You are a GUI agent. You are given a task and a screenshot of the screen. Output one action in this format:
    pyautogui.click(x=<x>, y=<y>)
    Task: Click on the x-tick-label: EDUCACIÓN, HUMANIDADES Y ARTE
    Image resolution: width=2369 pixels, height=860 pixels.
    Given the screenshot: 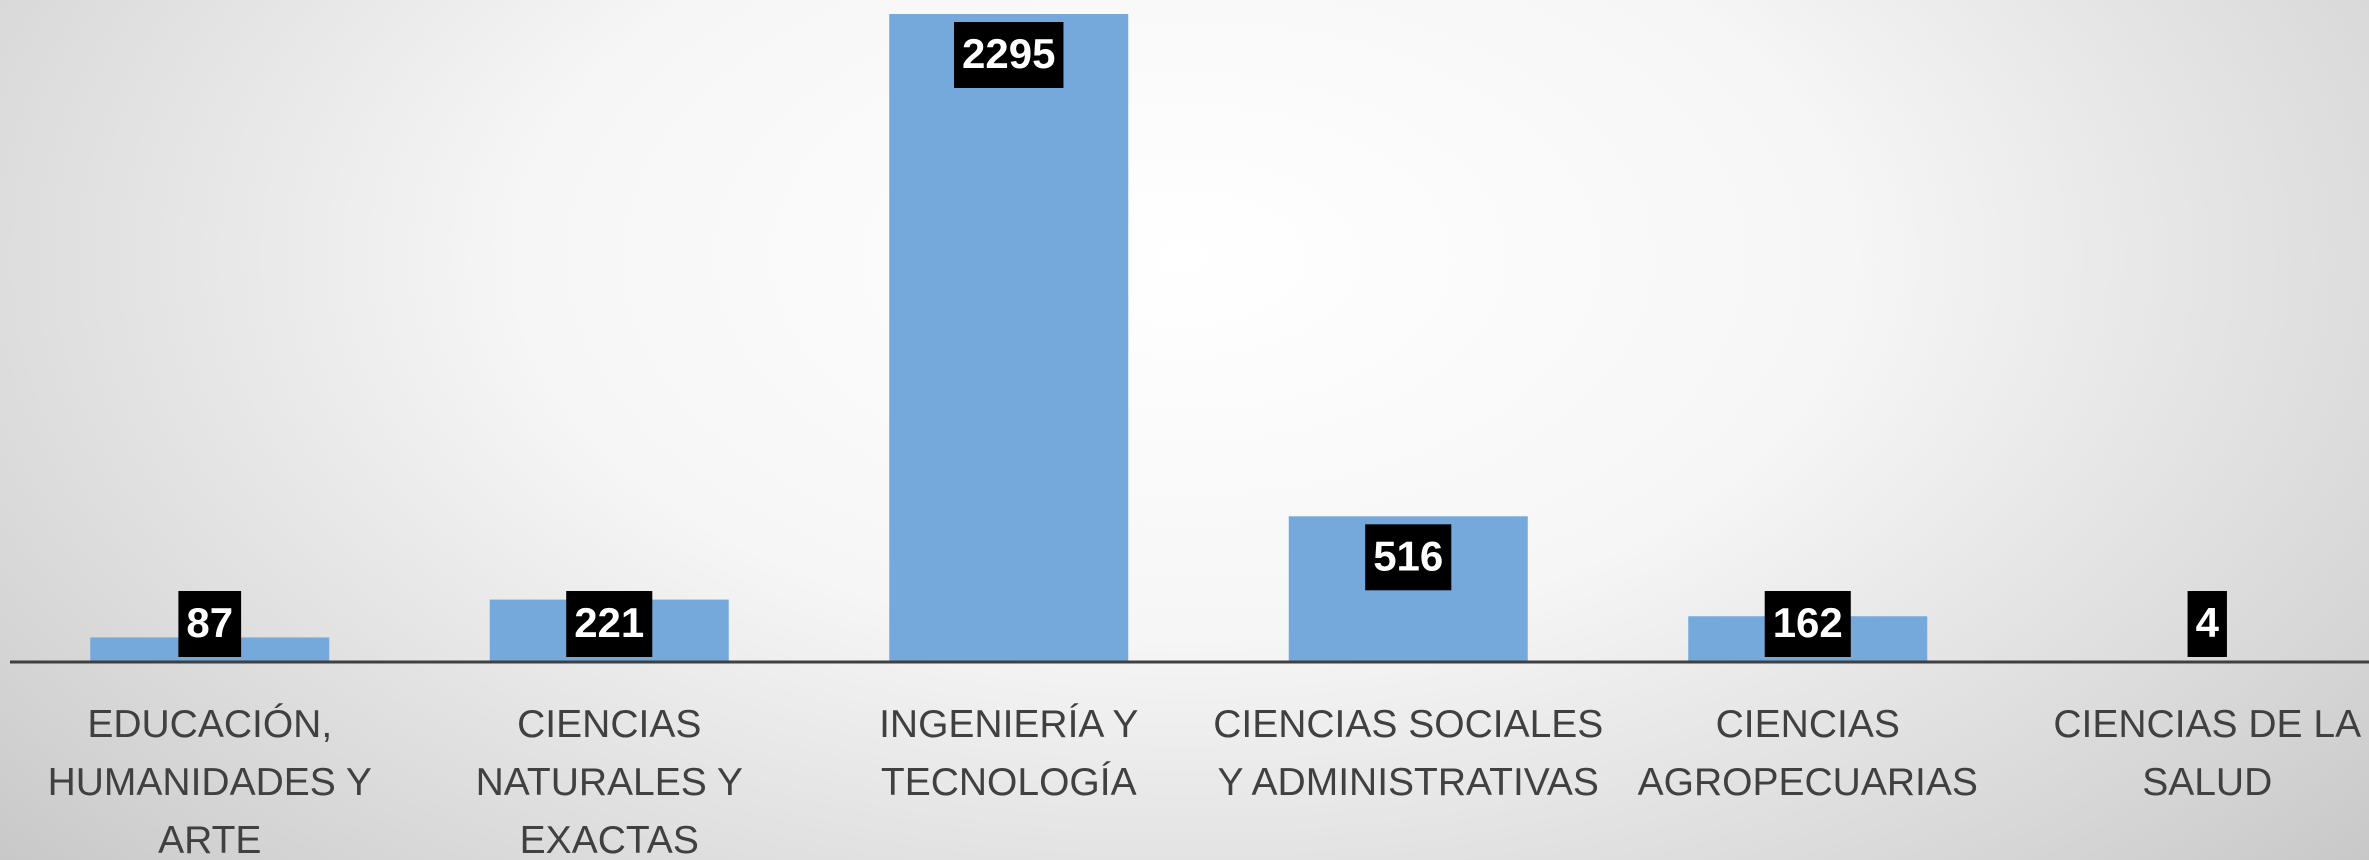 What is the action you would take?
    pyautogui.click(x=209, y=781)
    